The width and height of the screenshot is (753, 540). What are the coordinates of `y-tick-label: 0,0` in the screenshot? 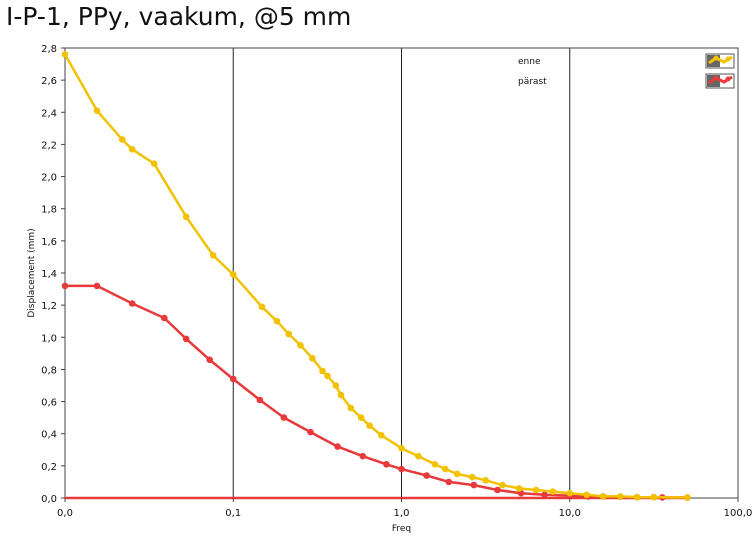 It's located at (49, 499).